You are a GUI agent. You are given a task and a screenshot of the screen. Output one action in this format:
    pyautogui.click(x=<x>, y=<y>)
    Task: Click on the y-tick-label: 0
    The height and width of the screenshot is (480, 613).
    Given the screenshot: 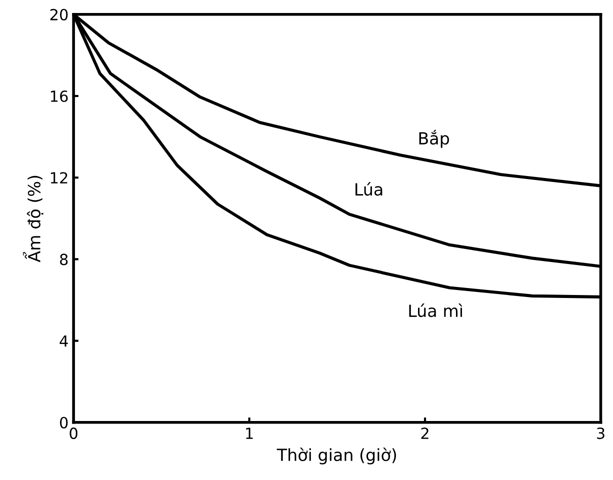 What is the action you would take?
    pyautogui.click(x=64, y=422)
    